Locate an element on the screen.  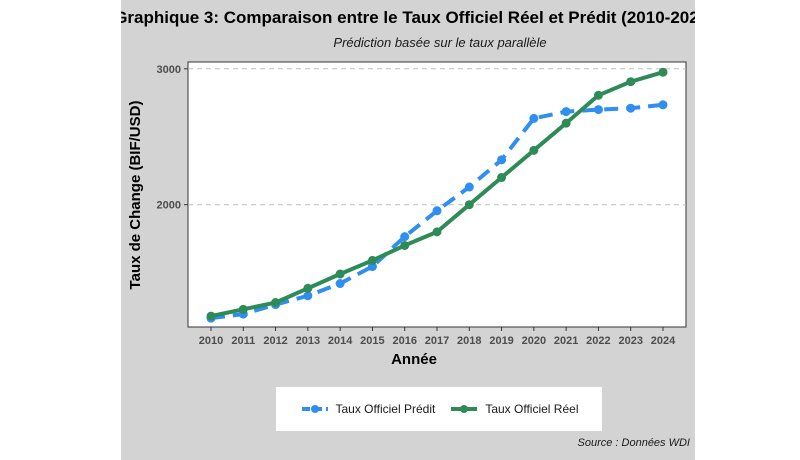
source-note: Source : Données WDI is located at coordinates (634, 443).